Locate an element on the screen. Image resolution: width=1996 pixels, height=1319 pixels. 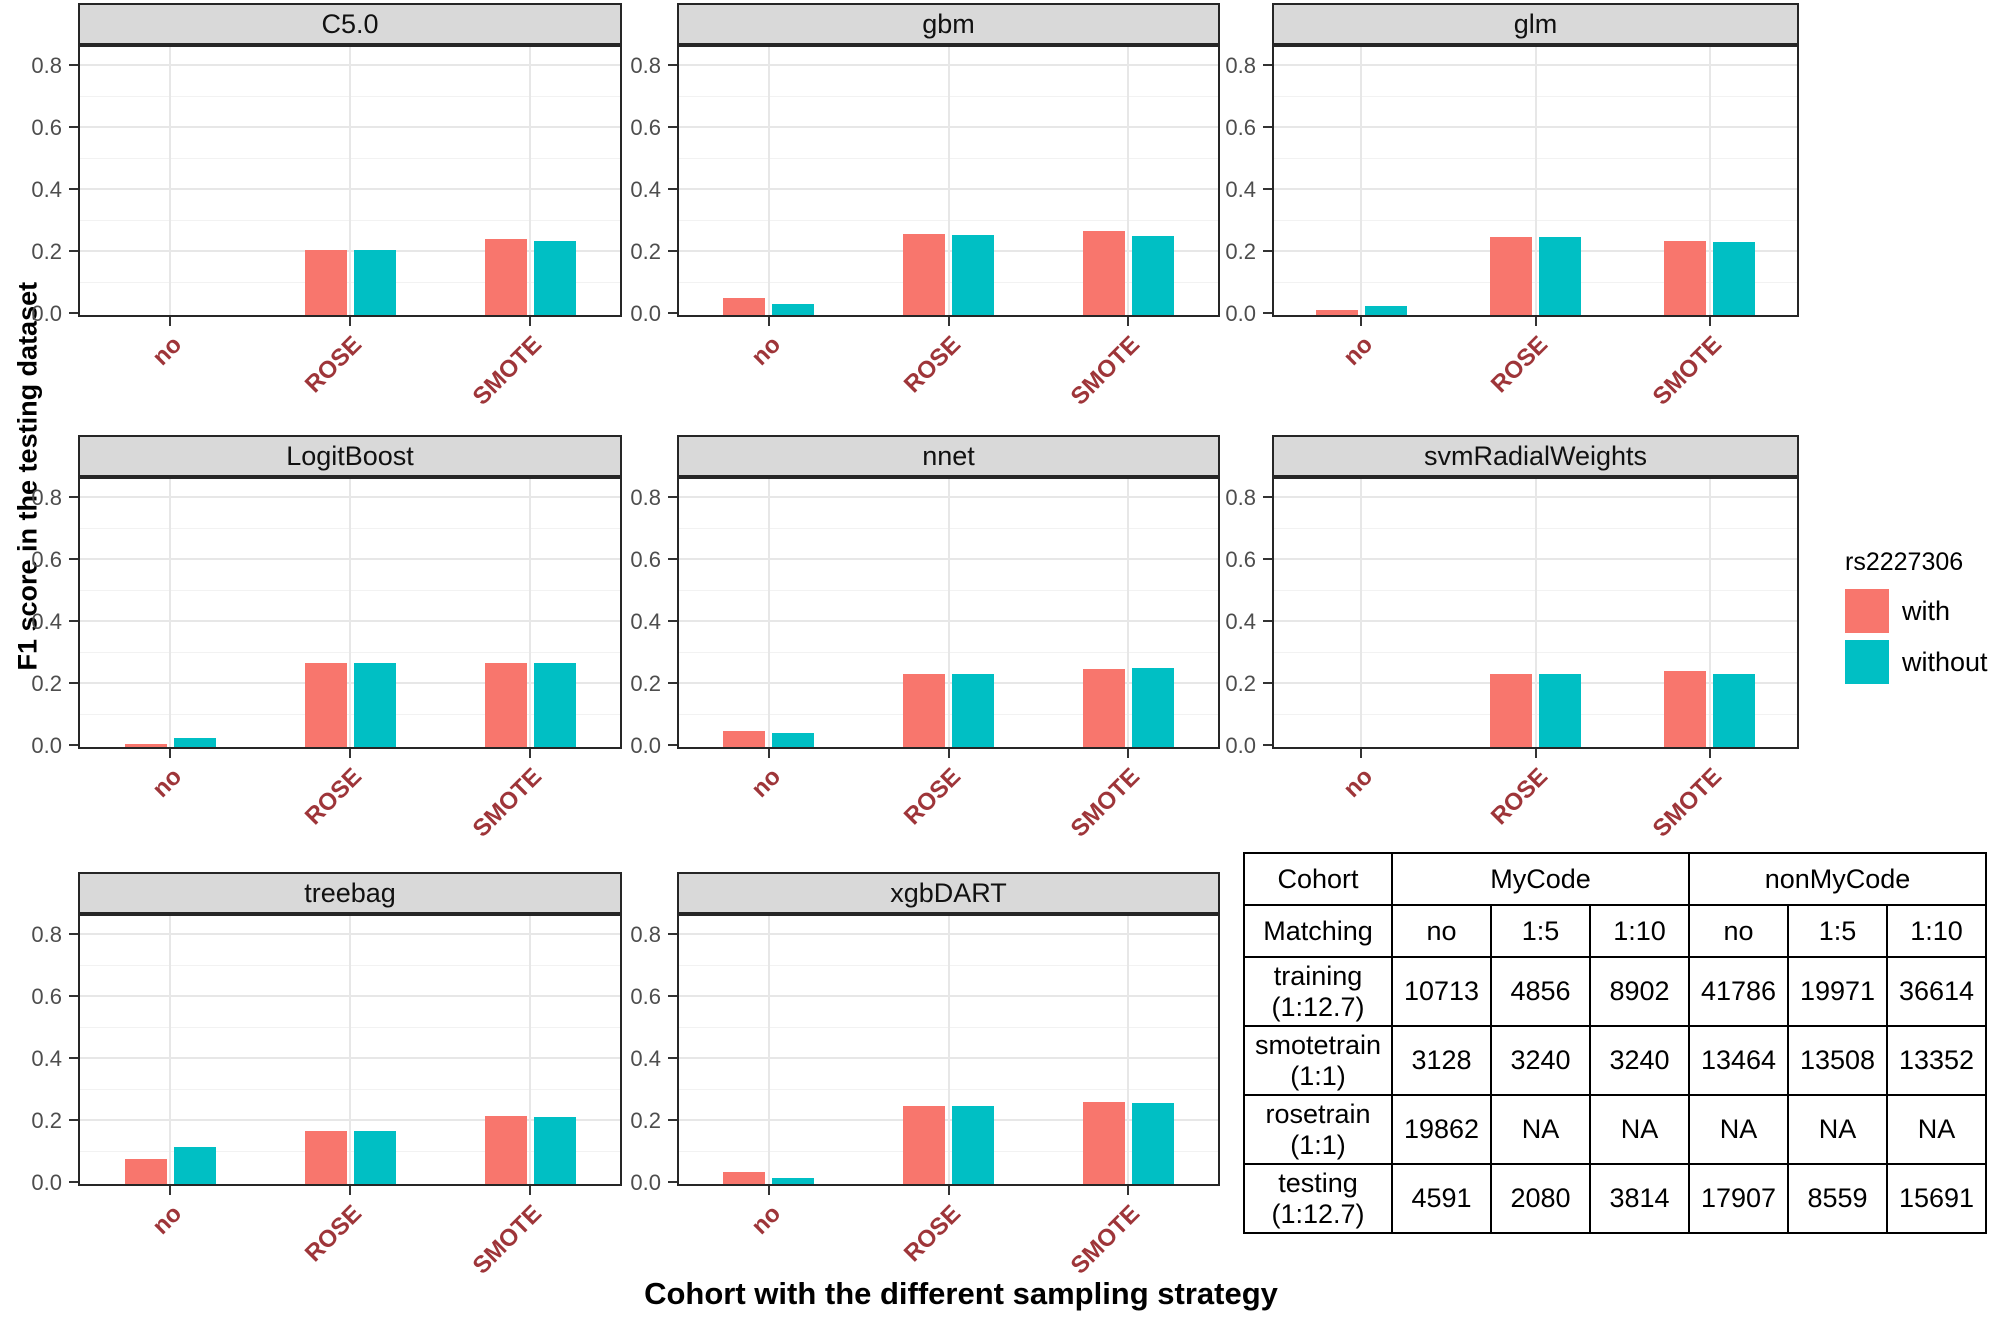
table-cell: 17907 is located at coordinates (1738, 1198).